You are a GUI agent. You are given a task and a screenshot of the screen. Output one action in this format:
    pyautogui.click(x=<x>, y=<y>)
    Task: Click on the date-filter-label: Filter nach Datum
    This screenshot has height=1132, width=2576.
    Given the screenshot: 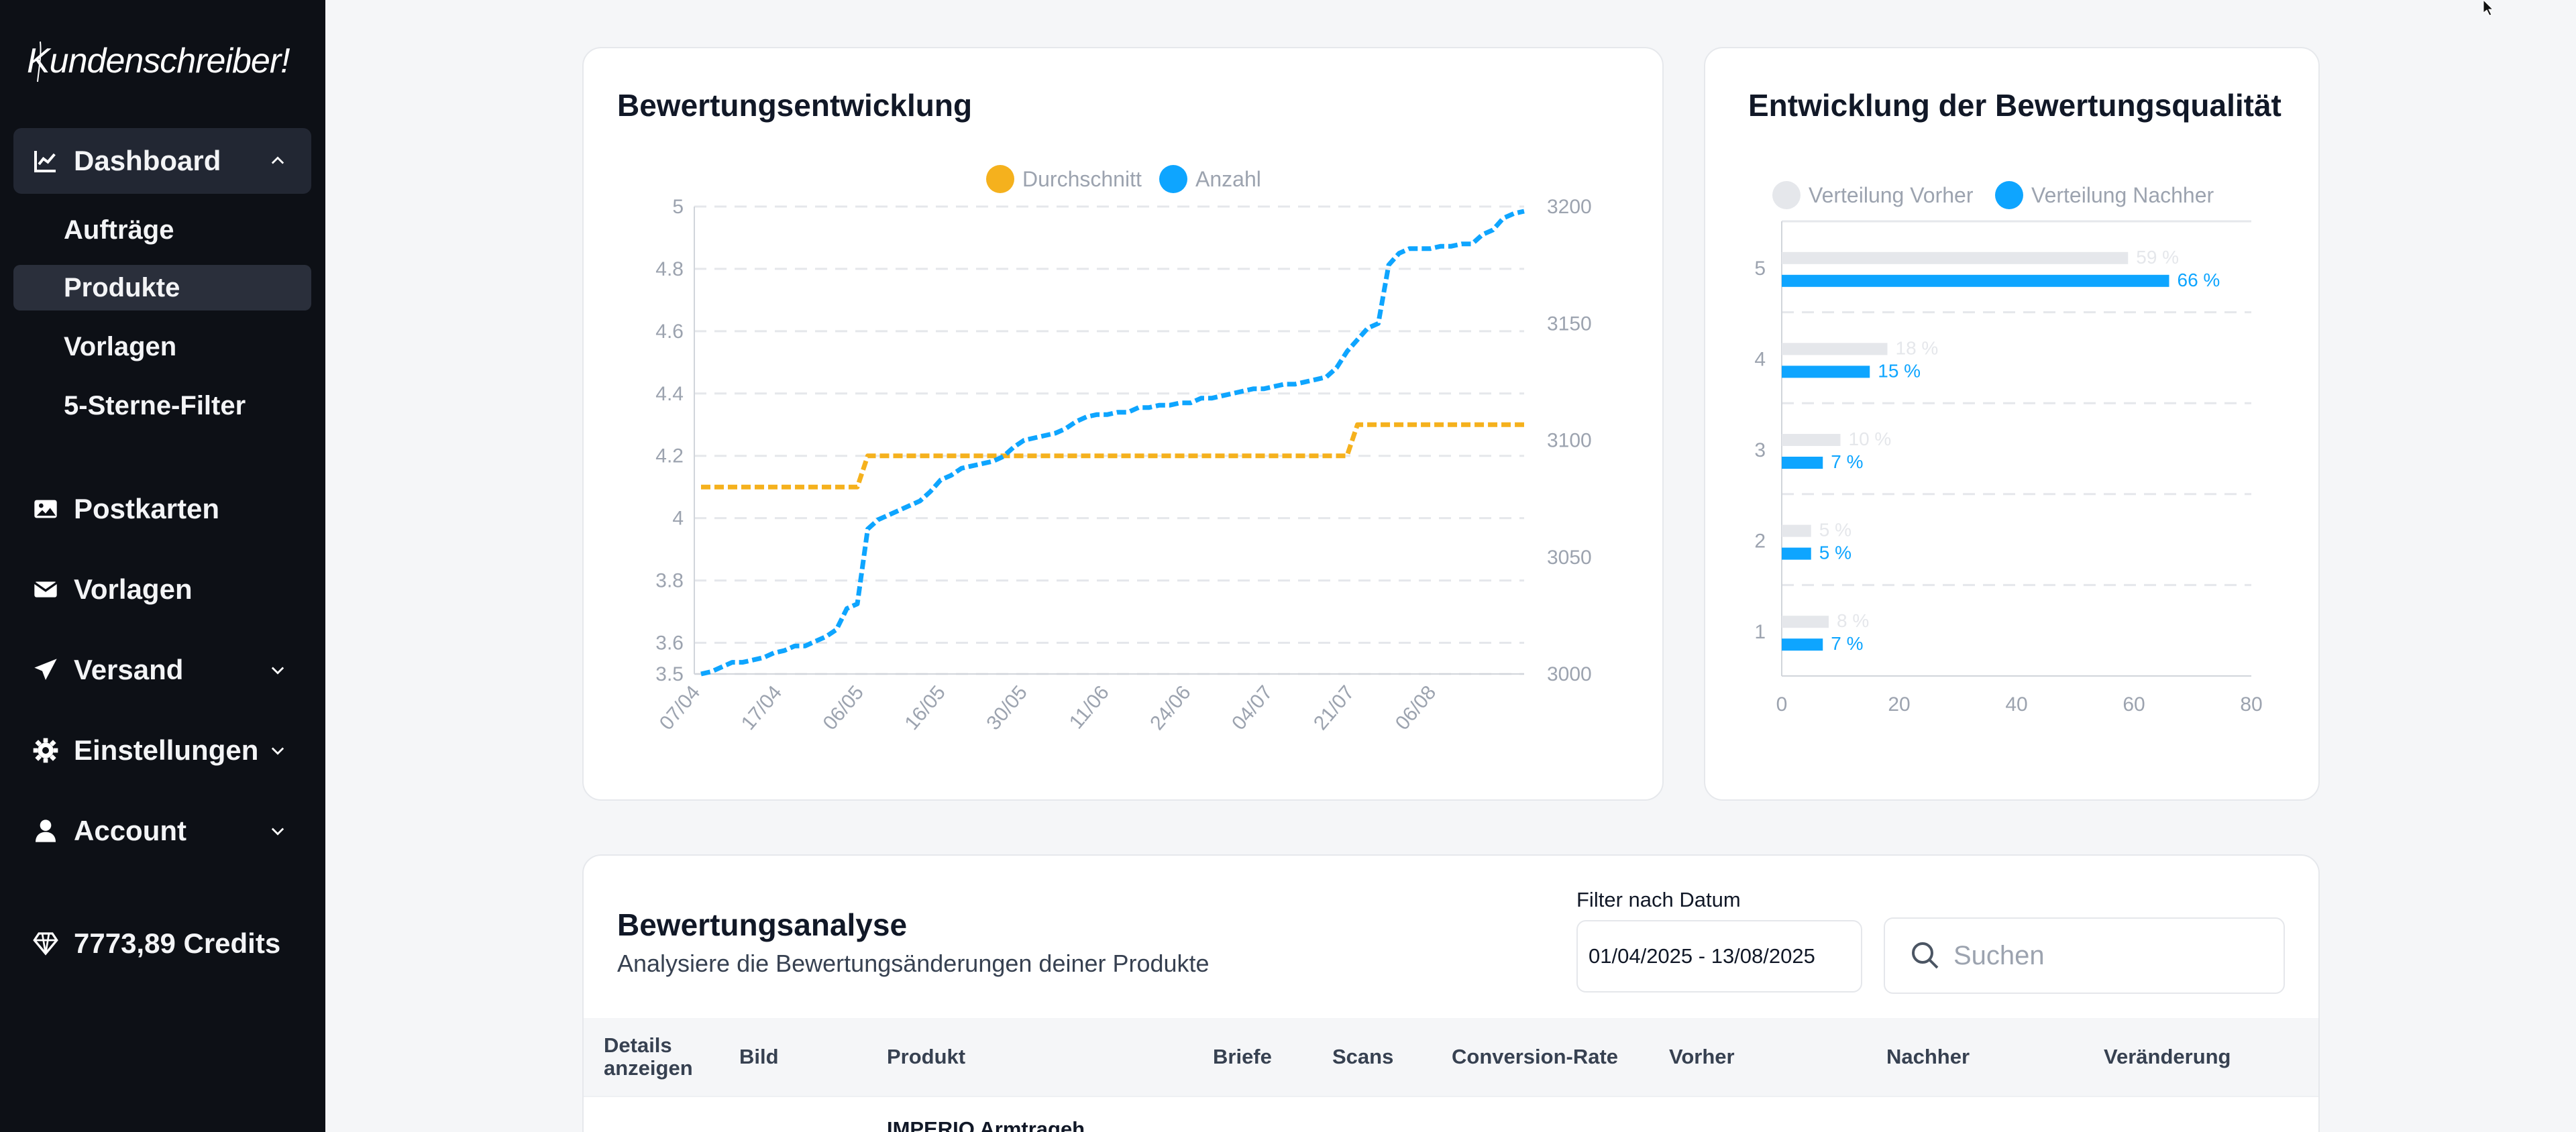 What is the action you would take?
    pyautogui.click(x=1658, y=899)
    